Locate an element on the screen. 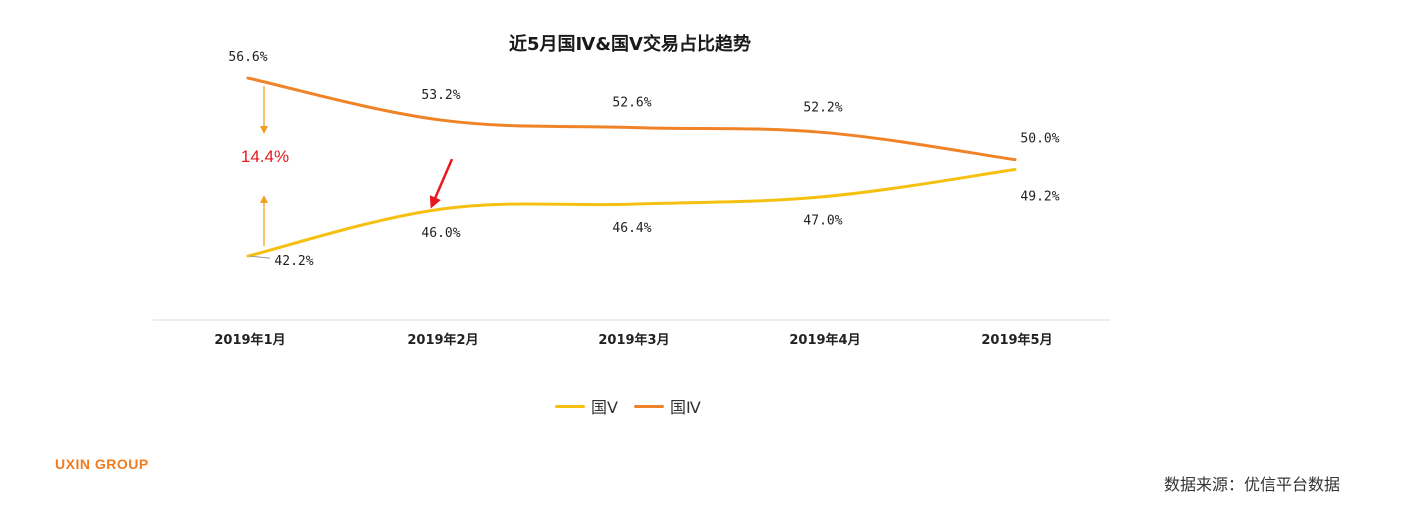  x-tick-label-1: 2019年1月 is located at coordinates (249, 340).